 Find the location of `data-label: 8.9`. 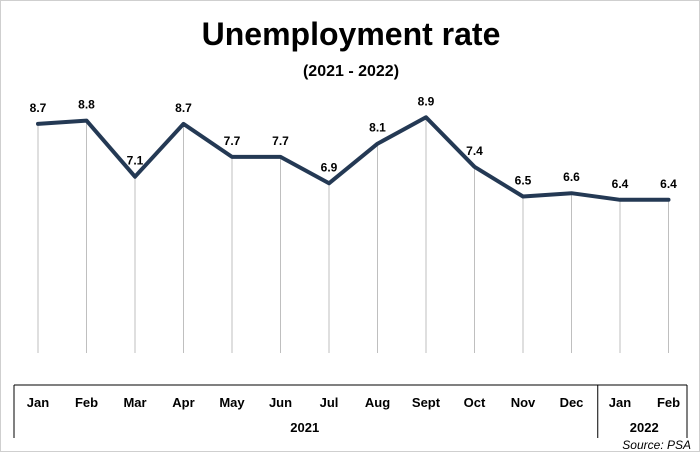

data-label: 8.9 is located at coordinates (426, 101).